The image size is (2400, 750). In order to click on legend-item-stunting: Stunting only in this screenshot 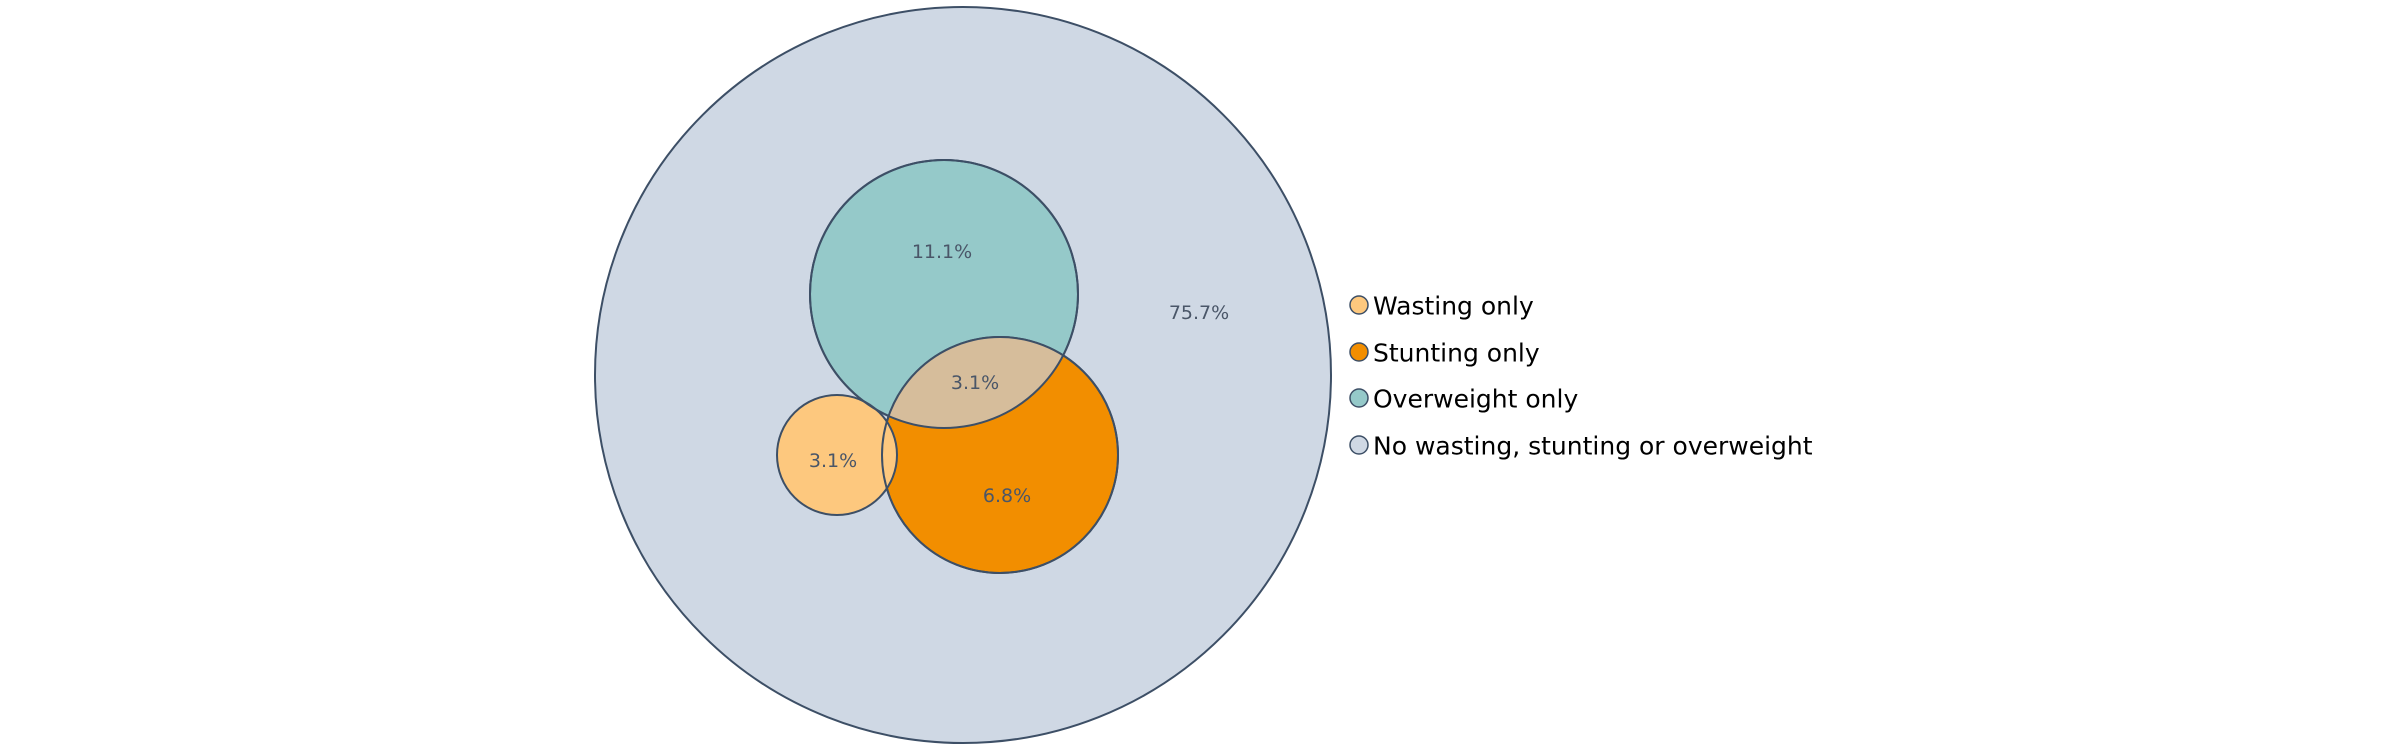, I will do `click(1444, 353)`.